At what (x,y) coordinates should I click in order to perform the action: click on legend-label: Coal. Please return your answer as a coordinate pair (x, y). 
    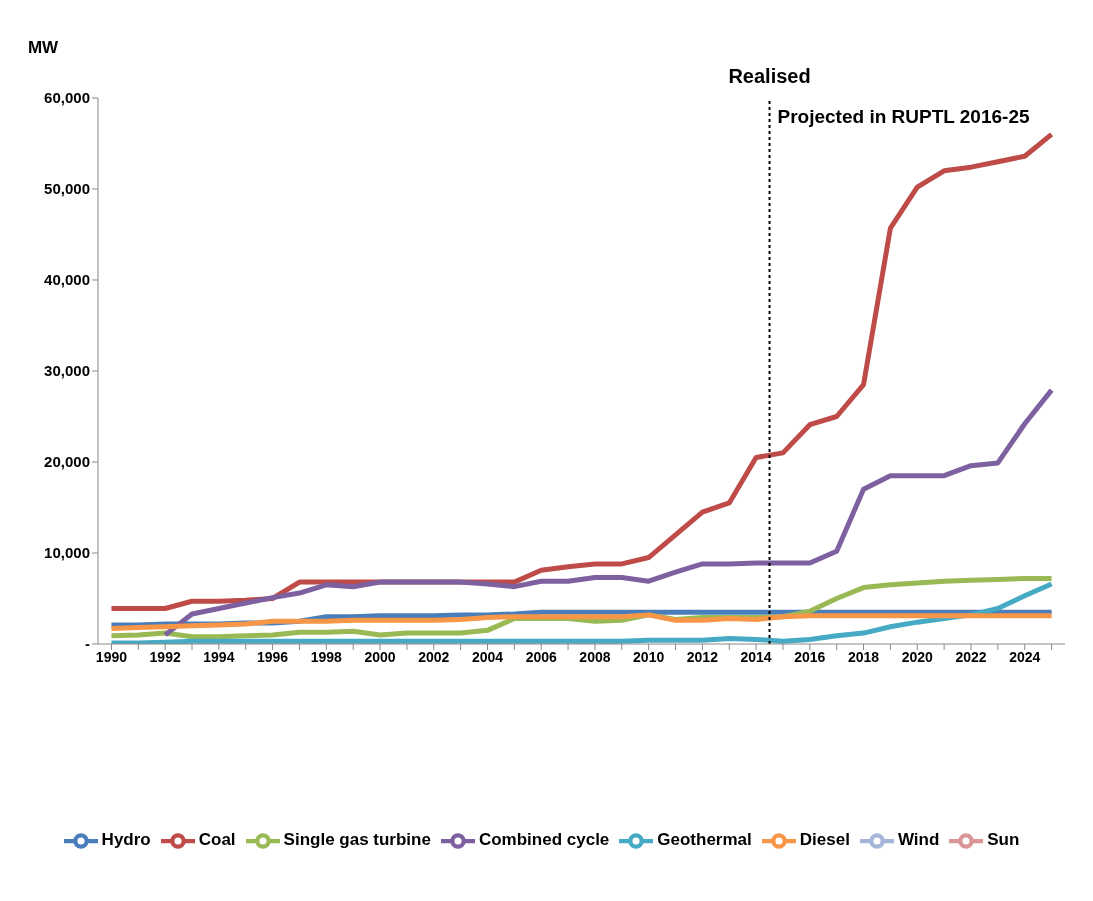
    Looking at the image, I should click on (217, 840).